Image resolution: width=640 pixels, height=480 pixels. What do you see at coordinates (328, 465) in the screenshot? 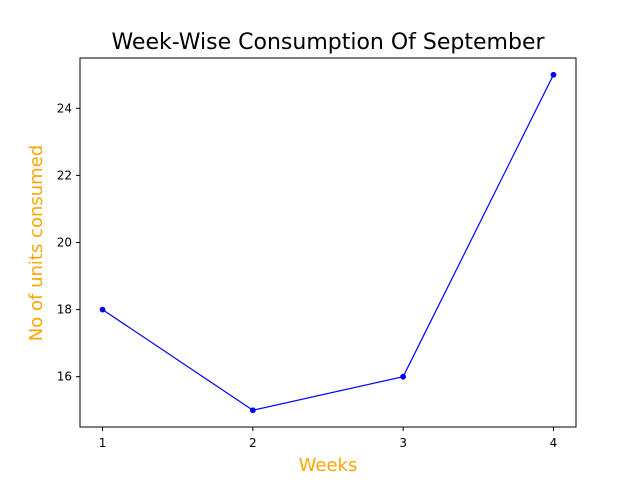
I see `x-axis-label: Weeks` at bounding box center [328, 465].